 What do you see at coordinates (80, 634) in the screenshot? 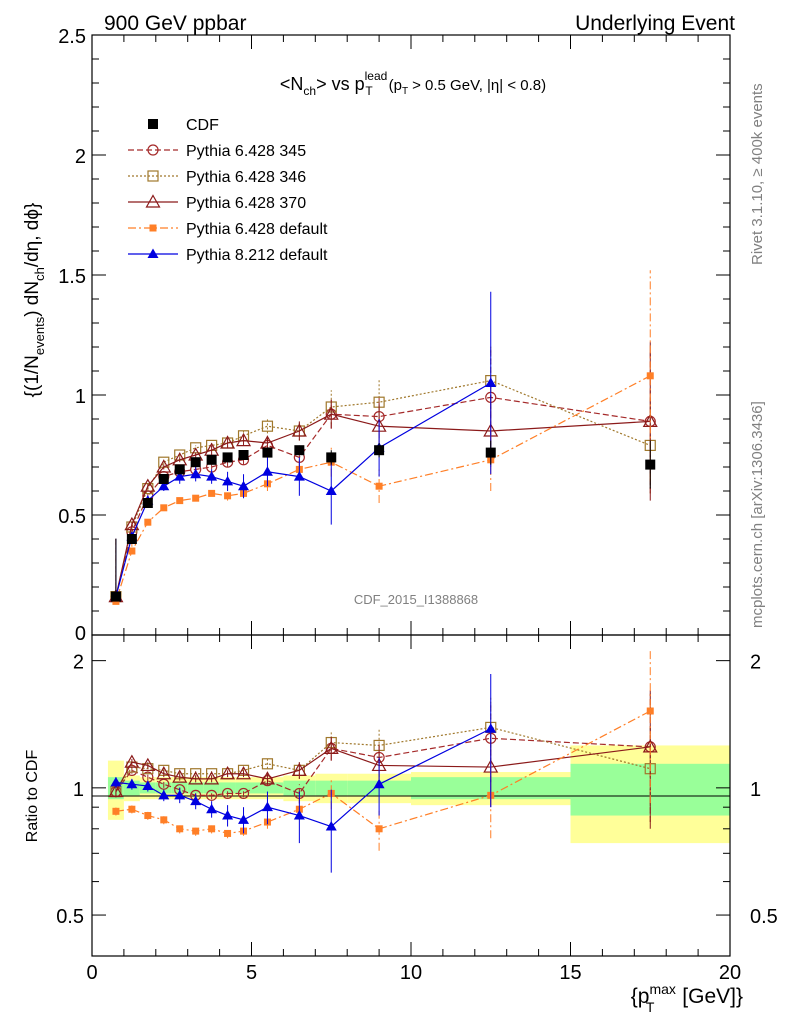
I see `y-tick-label: 0` at bounding box center [80, 634].